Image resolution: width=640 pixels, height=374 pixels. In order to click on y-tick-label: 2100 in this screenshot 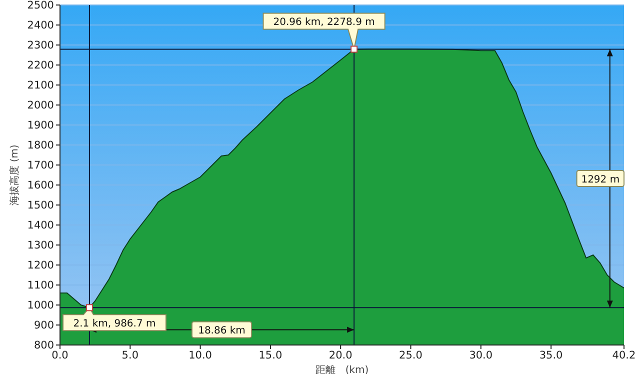, I will do `click(40, 86)`.